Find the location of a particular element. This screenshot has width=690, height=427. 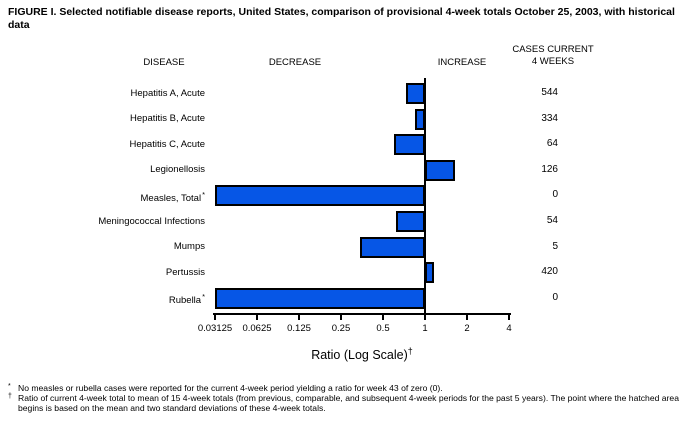

axis-tick-label: 1 is located at coordinates (425, 328).